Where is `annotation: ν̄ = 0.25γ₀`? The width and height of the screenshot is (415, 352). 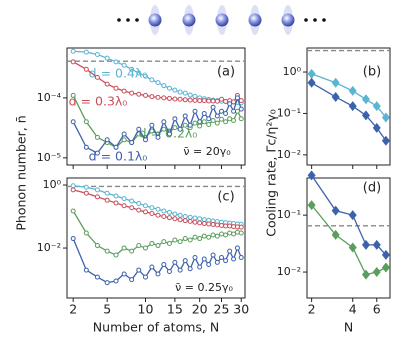 annotation: ν̄ = 0.25γ₀ is located at coordinates (204, 287).